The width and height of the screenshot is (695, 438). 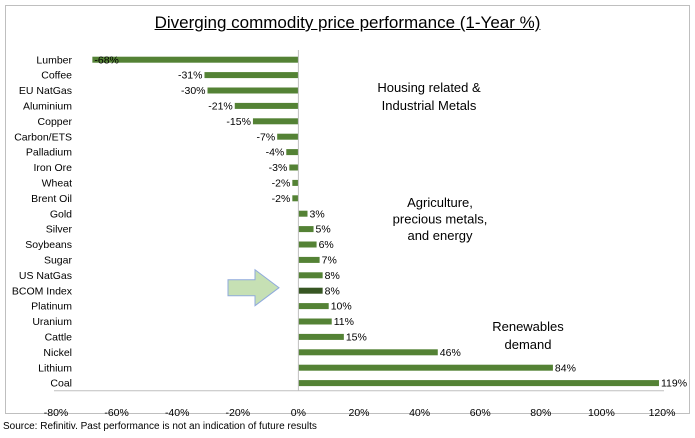 What do you see at coordinates (332, 276) in the screenshot?
I see `data-label-14: 8%` at bounding box center [332, 276].